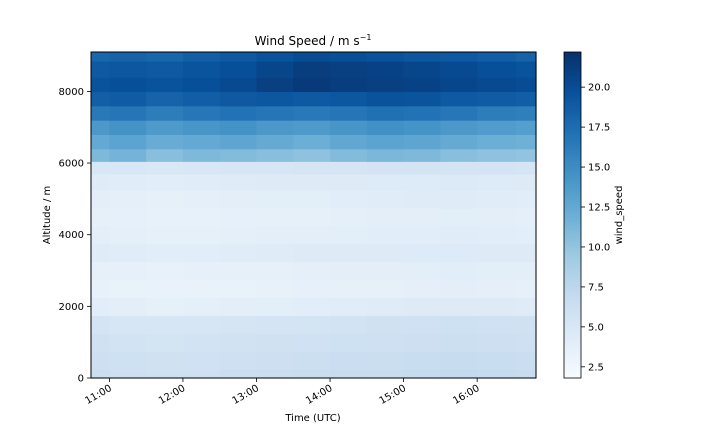  What do you see at coordinates (596, 327) in the screenshot?
I see `colorbar-tick-label: 5.0` at bounding box center [596, 327].